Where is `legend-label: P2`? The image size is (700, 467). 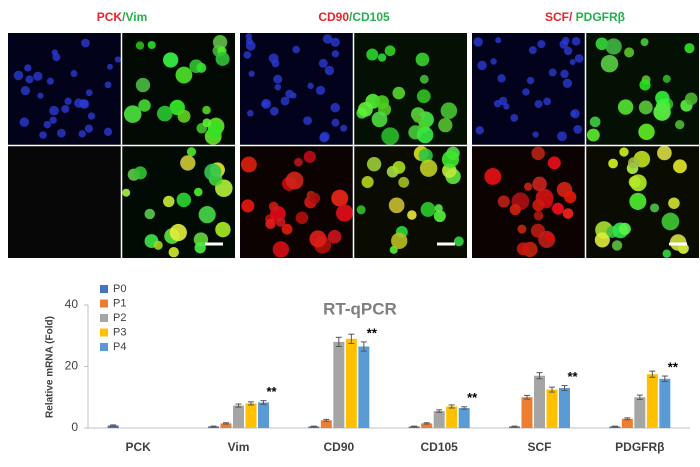
legend-label: P2 is located at coordinates (119, 318).